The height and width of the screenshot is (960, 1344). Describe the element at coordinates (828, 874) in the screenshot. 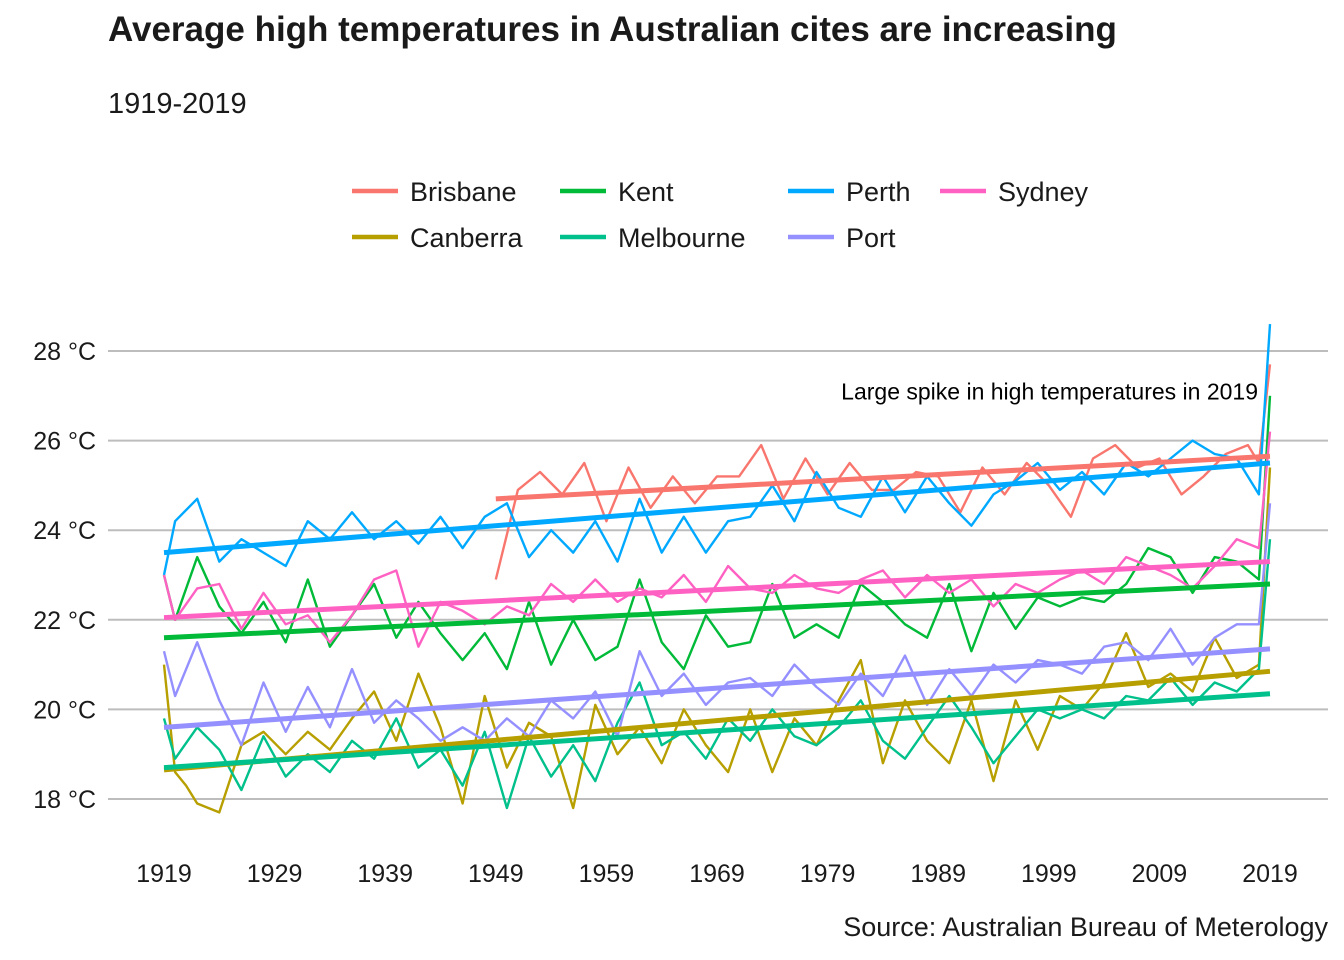

I see `x-tick-label: 1979` at that location.